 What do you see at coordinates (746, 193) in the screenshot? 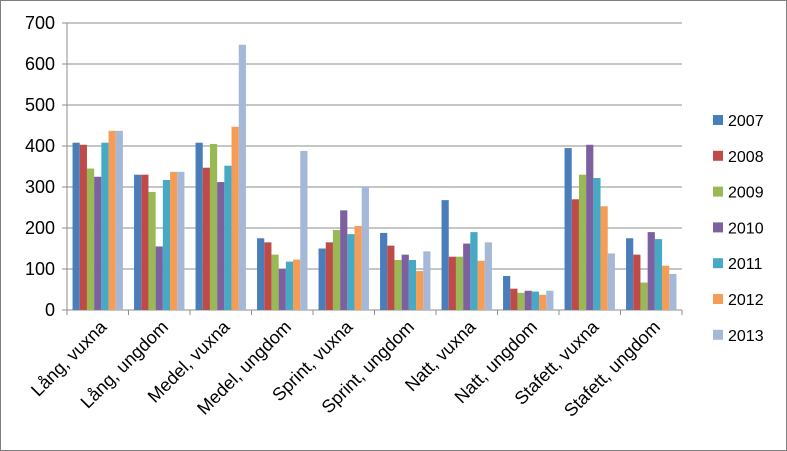
I see `legend-label: 2009` at bounding box center [746, 193].